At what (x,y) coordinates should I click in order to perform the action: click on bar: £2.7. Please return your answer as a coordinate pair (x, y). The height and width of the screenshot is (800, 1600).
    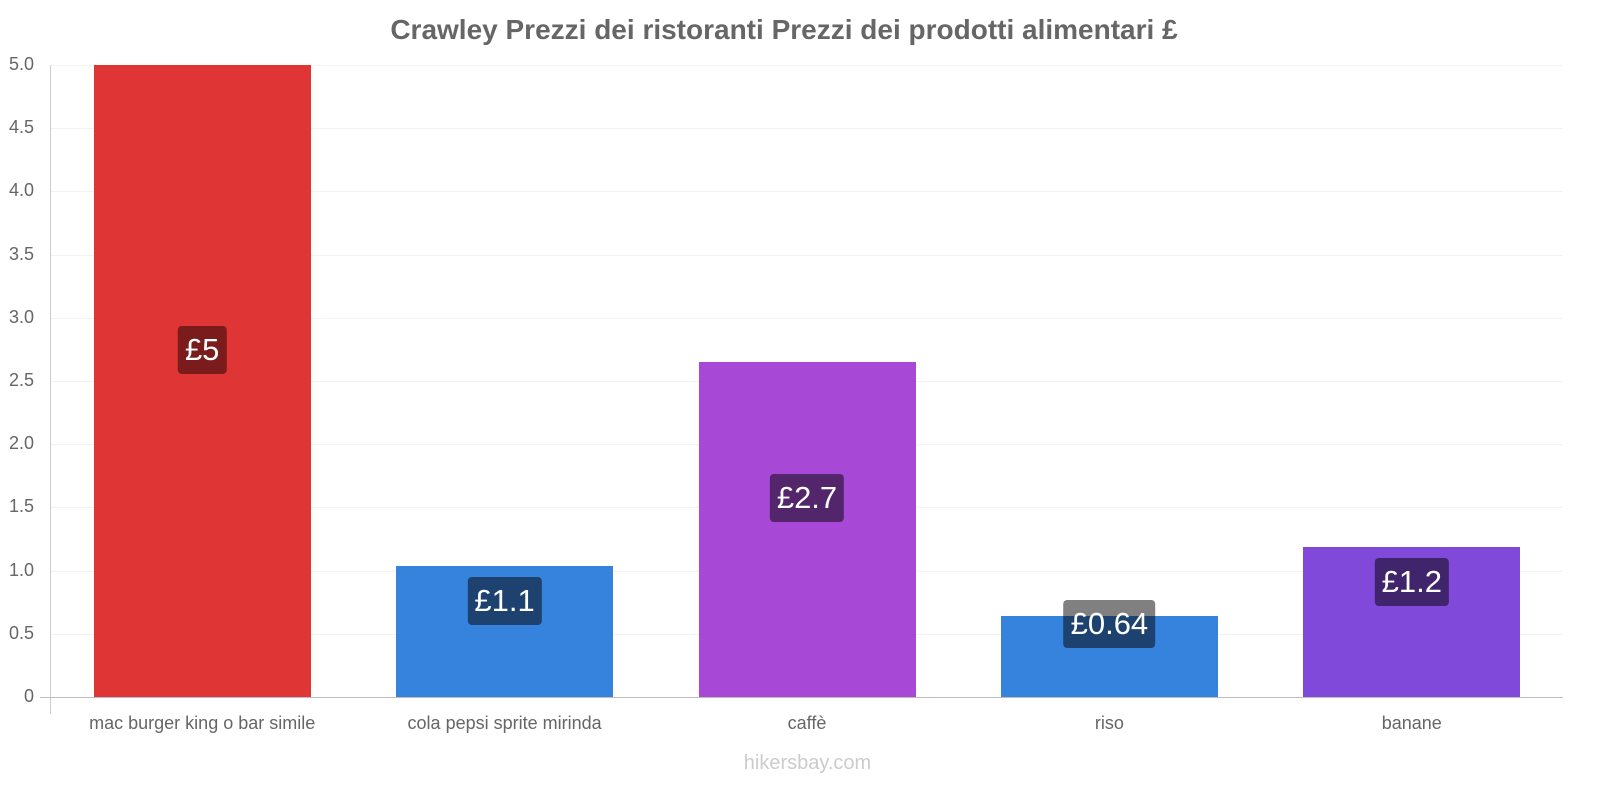
    Looking at the image, I should click on (807, 529).